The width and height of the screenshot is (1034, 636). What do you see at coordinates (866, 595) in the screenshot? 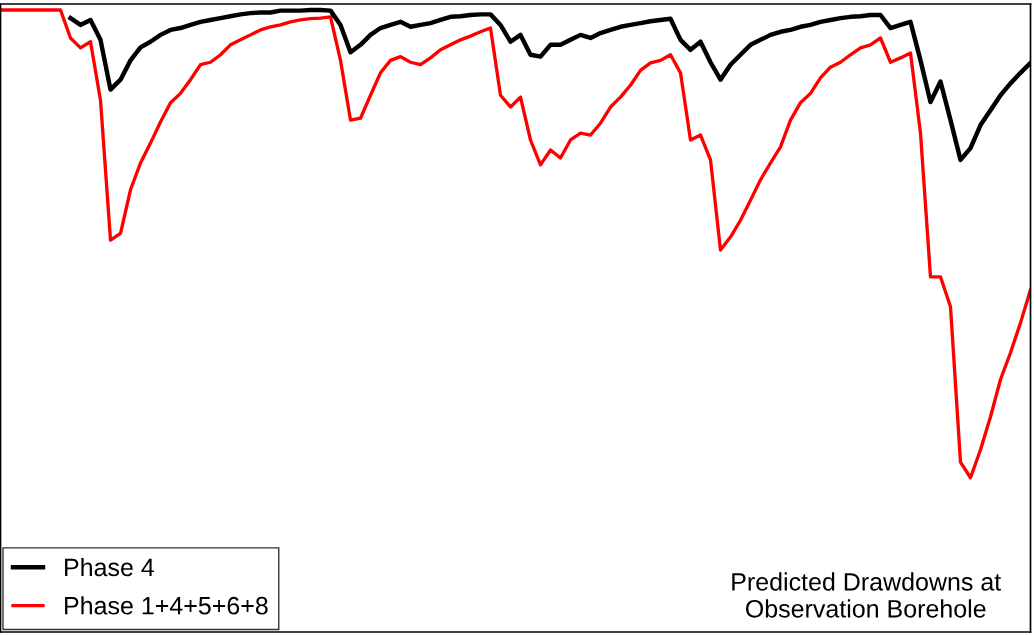
I see `annotation: Predicted Drawdowns at Observation Borehole` at bounding box center [866, 595].